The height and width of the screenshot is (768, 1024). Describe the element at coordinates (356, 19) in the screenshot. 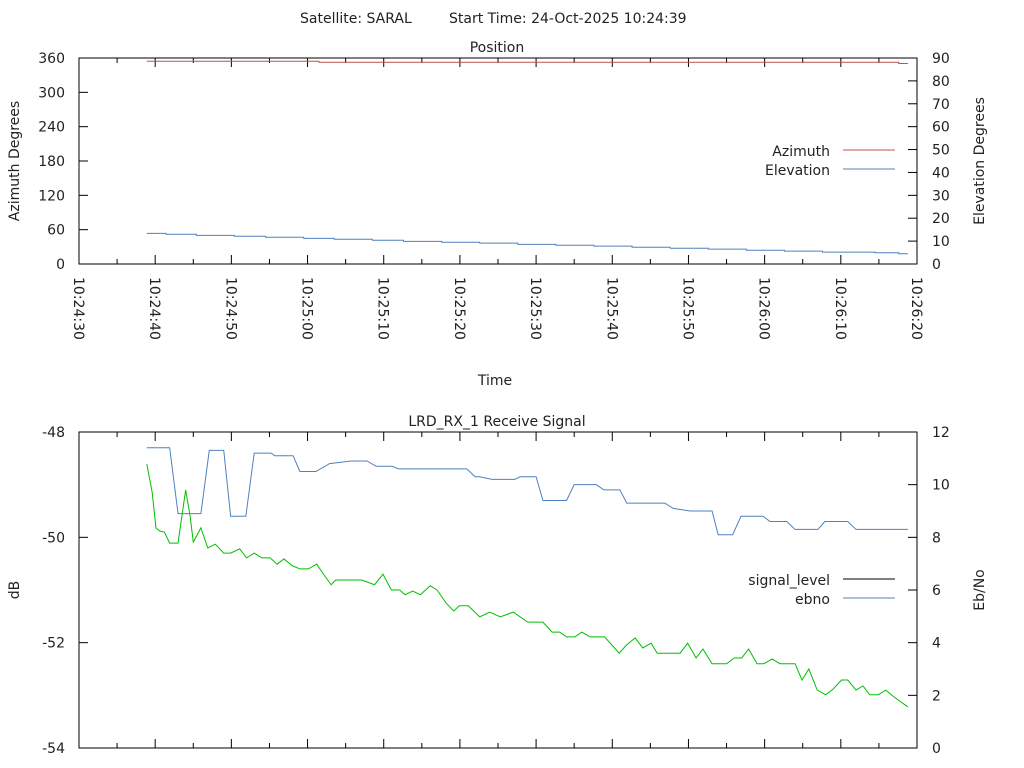

I see `header-satellite: Satellite: SARAL` at that location.